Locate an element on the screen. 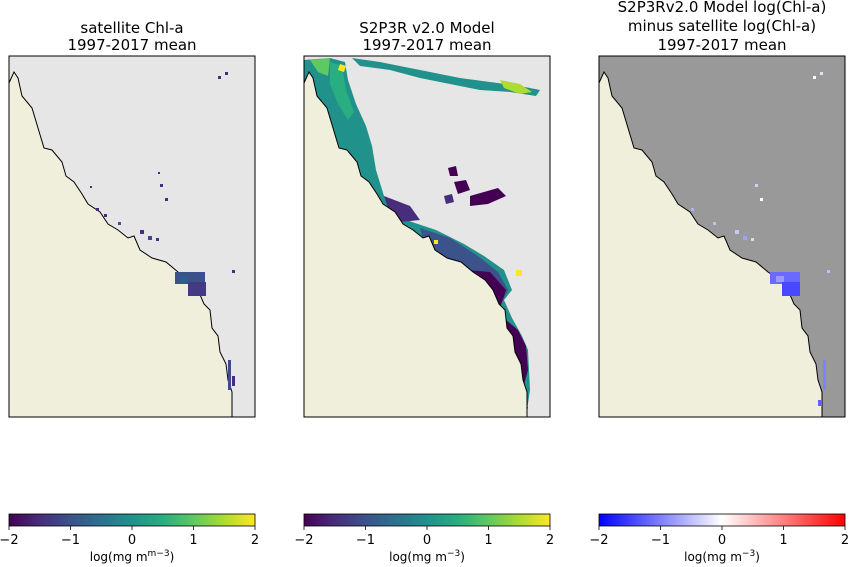  colorbar-3-ticks: −2 −1 0 1 2 is located at coordinates (719, 537).